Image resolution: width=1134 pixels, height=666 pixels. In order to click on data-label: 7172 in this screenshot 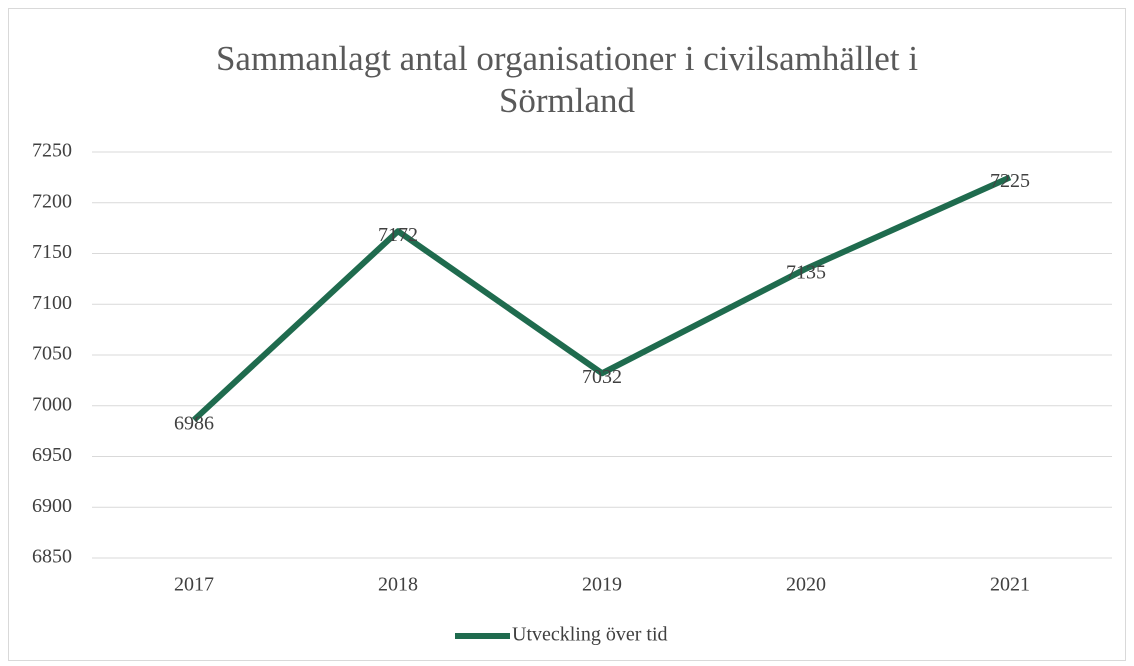, I will do `click(398, 235)`.